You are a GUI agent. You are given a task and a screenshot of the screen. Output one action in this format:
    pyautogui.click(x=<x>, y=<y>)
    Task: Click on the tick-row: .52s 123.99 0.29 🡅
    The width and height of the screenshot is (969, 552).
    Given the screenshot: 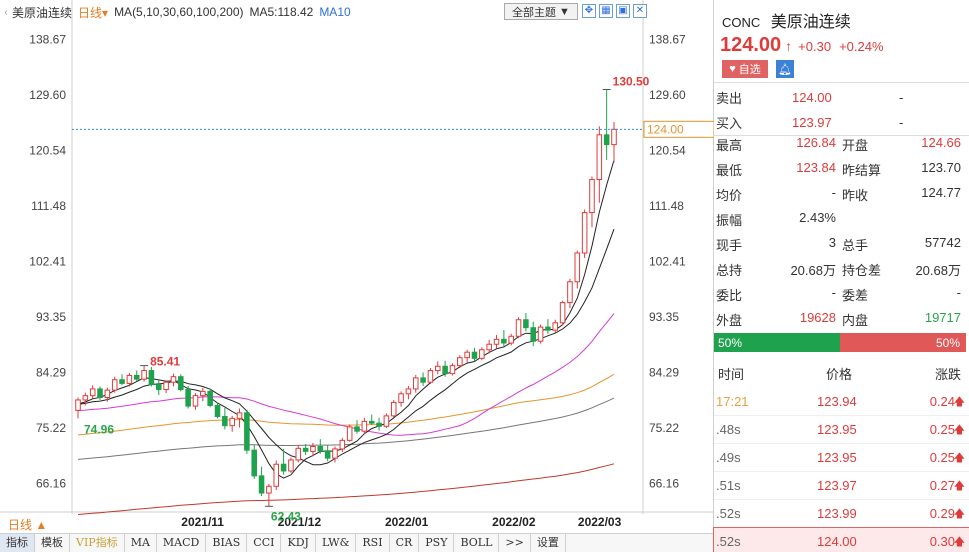 What is the action you would take?
    pyautogui.click(x=841, y=514)
    